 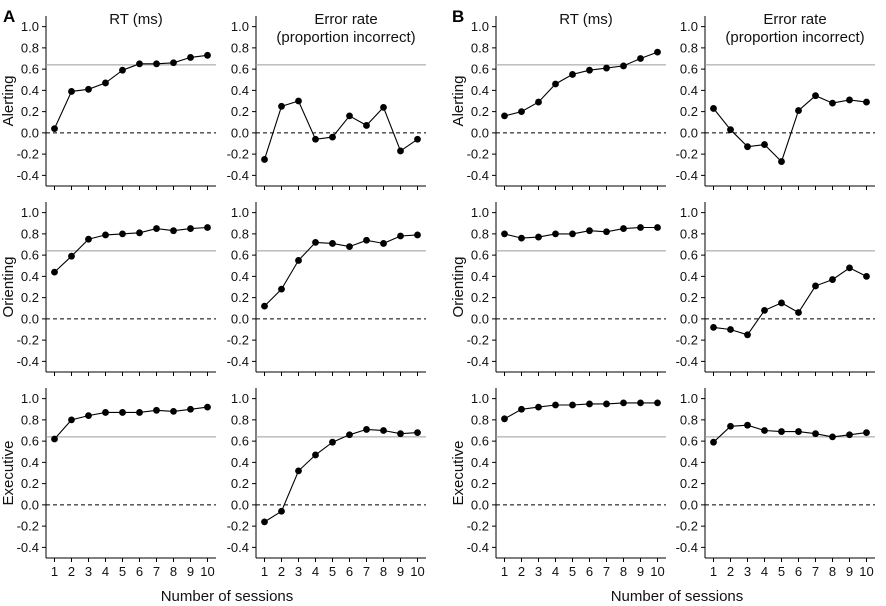 I want to click on column-title-error-rate: Error rate (proportion incorrect), so click(x=345, y=28).